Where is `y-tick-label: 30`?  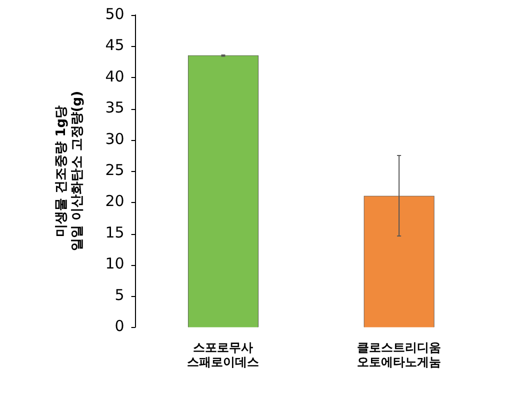 y-tick-label: 30 is located at coordinates (114, 139).